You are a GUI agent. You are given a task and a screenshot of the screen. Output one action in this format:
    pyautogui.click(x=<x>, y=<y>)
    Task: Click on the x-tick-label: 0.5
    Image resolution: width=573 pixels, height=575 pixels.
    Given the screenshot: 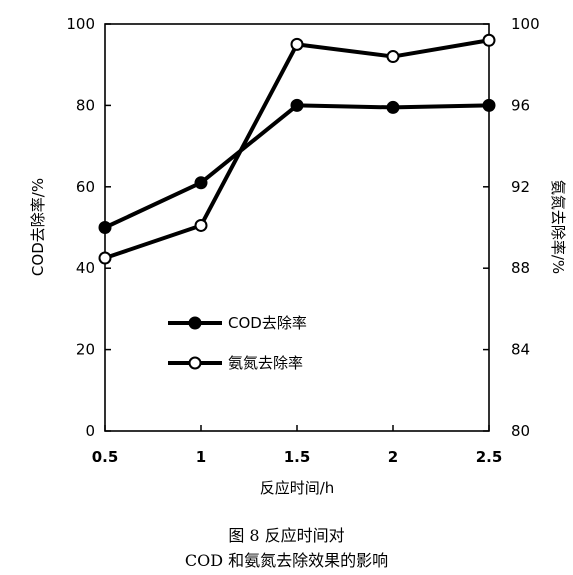 What is the action you would take?
    pyautogui.click(x=105, y=457)
    